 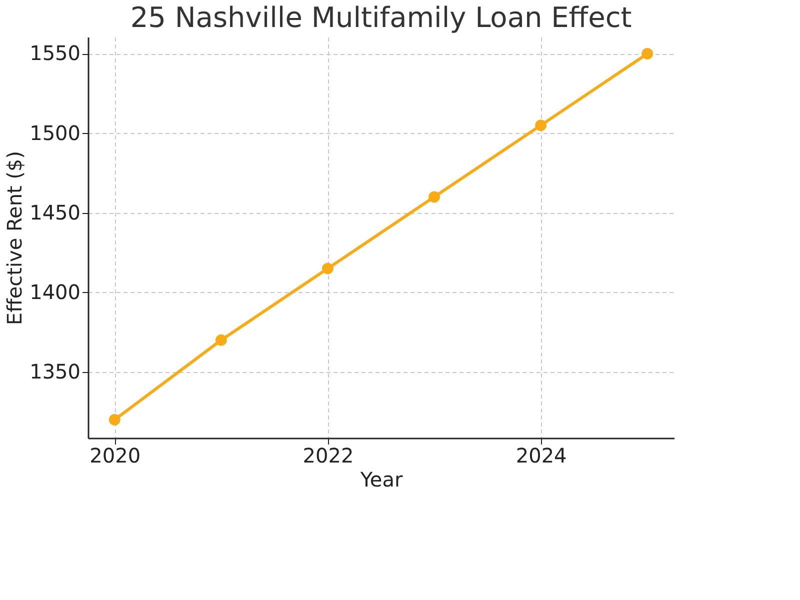 I want to click on chart-title: 25 Nashville Multifamily Loan Effect, so click(x=381, y=17).